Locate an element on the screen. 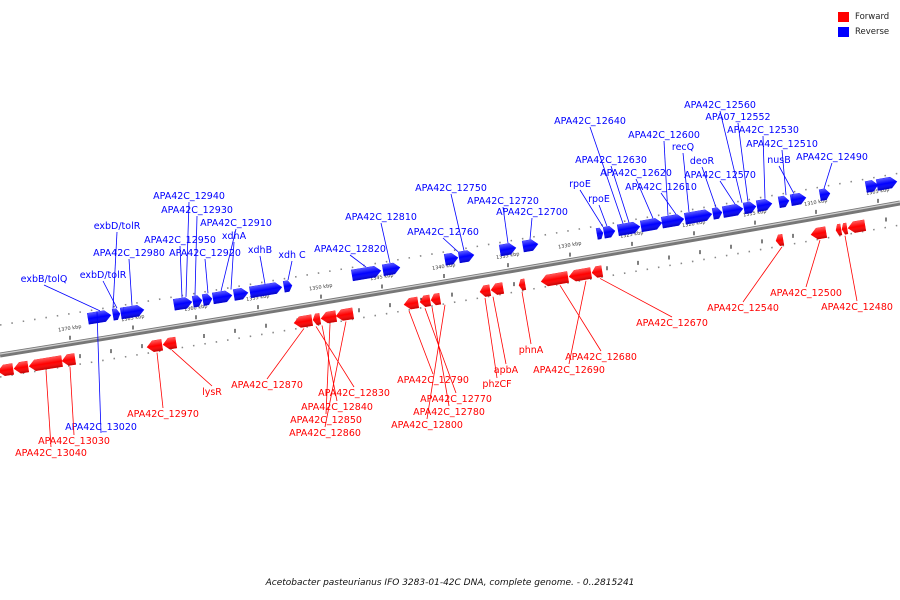  scale-tick-label: 1360 kbp is located at coordinates (196, 308).